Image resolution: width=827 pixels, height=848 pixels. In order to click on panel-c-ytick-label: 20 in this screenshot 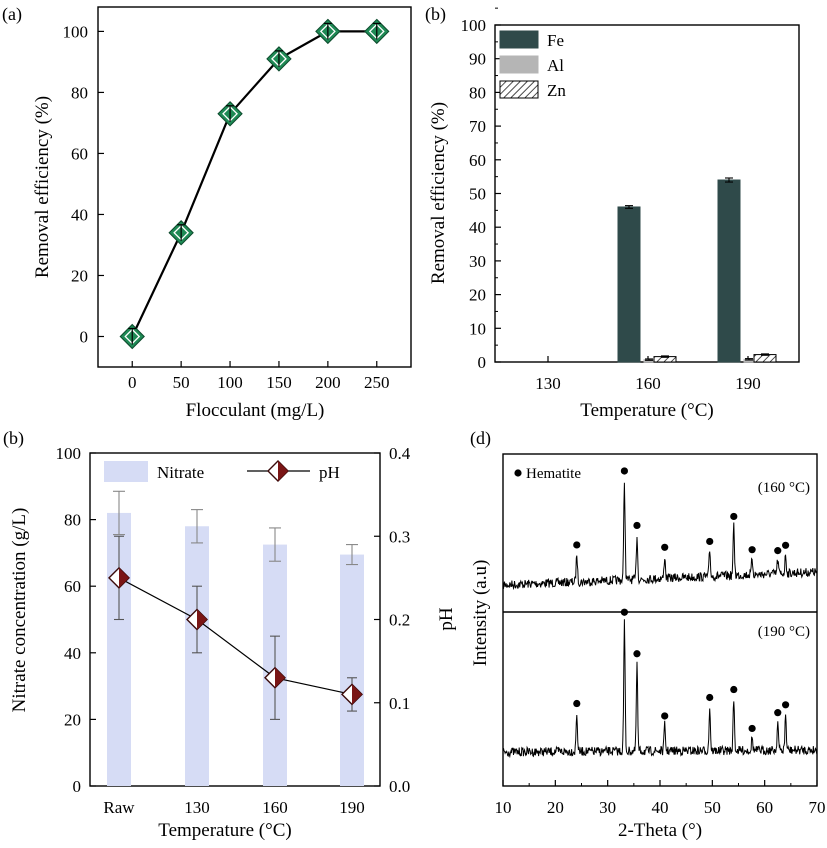, I will do `click(72, 719)`.